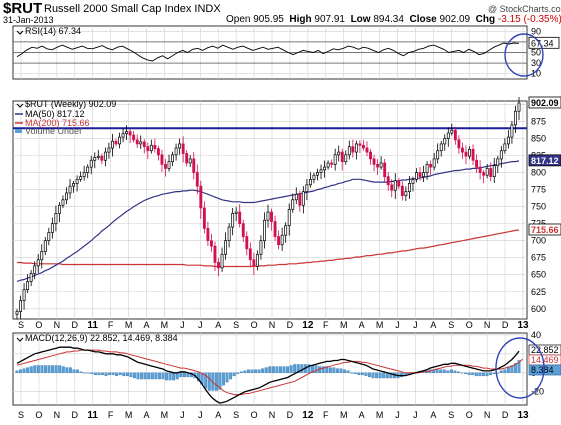  What do you see at coordinates (20, 105) in the screenshot?
I see `price-legend-marker` at bounding box center [20, 105].